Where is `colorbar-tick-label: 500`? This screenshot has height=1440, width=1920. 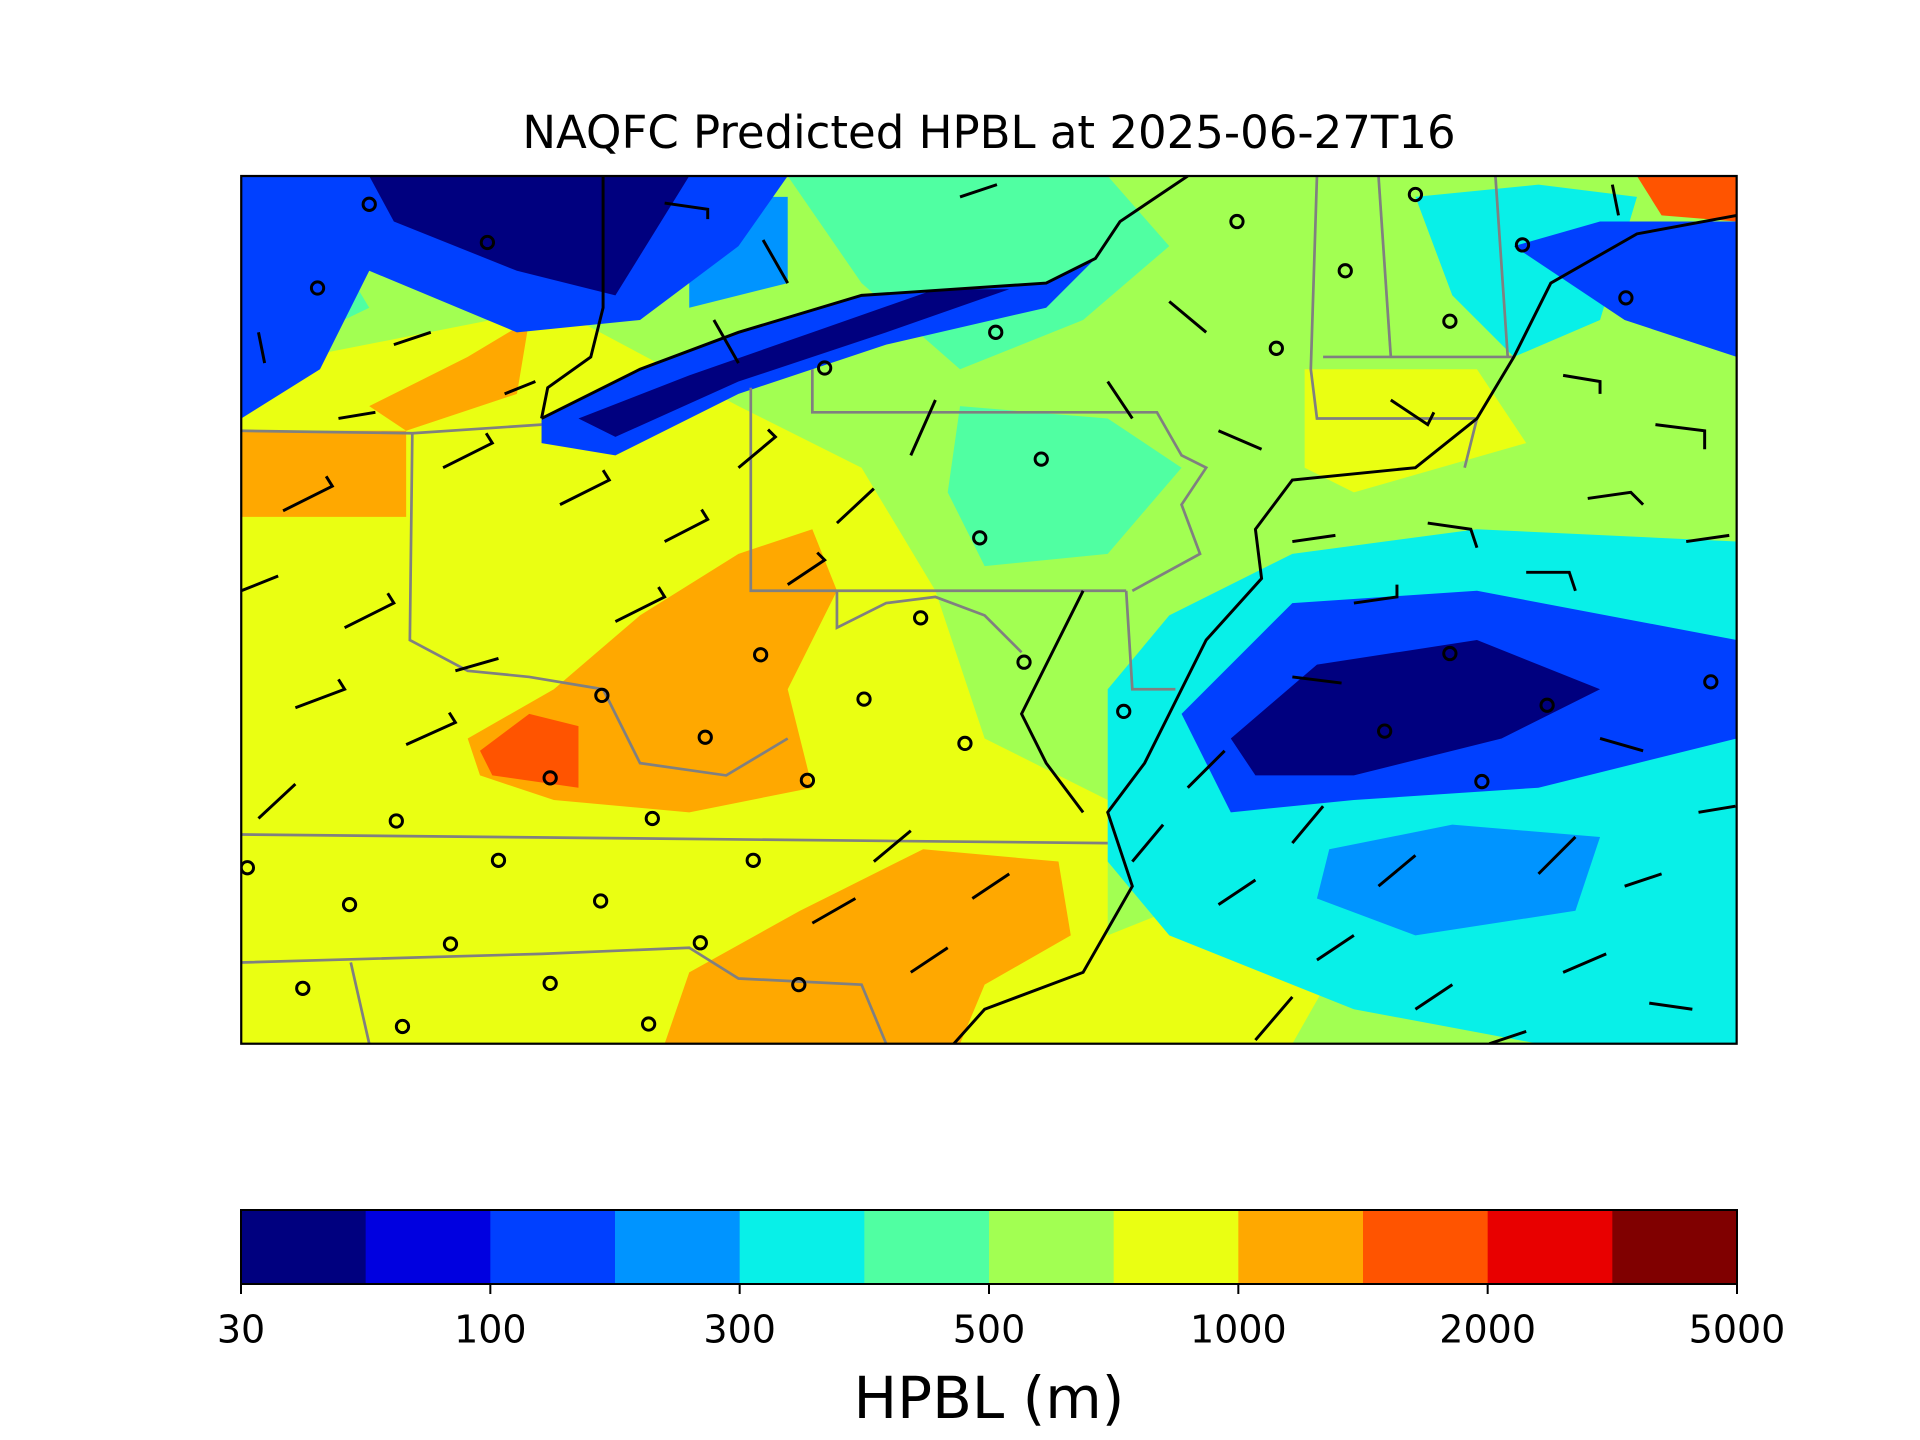
colorbar-tick-label: 500 is located at coordinates (989, 1330).